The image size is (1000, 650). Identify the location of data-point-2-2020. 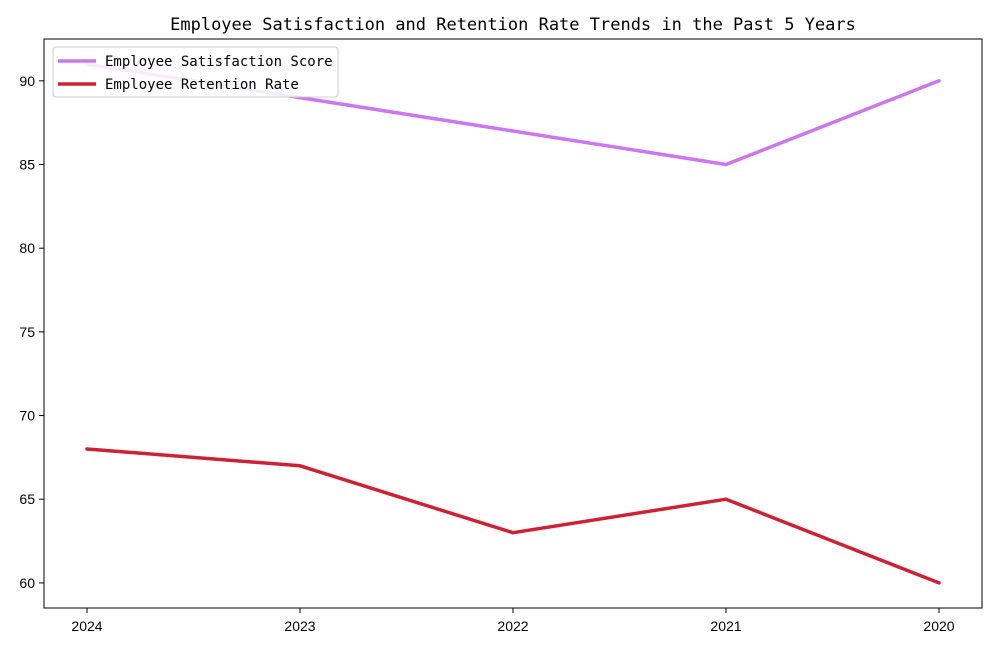
(939, 583).